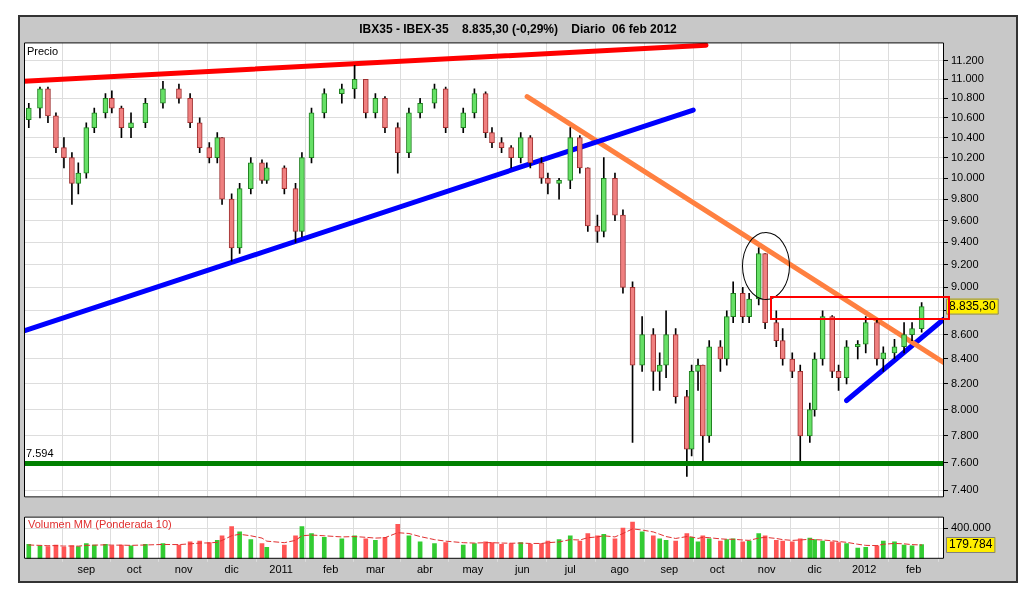 The height and width of the screenshot is (600, 1020). Describe the element at coordinates (971, 527) in the screenshot. I see `y-tick-label: 400.000` at that location.